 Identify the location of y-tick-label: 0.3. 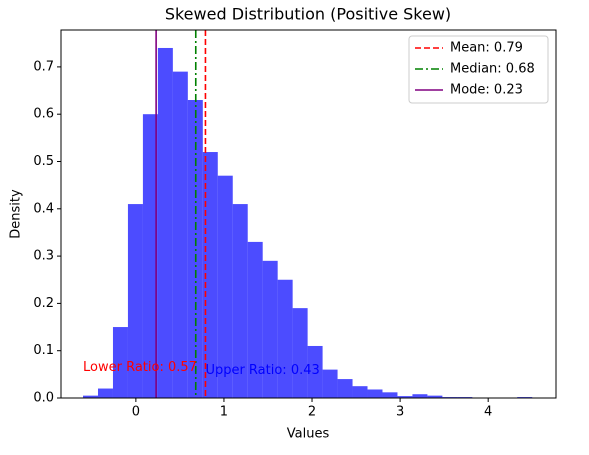
(43, 256).